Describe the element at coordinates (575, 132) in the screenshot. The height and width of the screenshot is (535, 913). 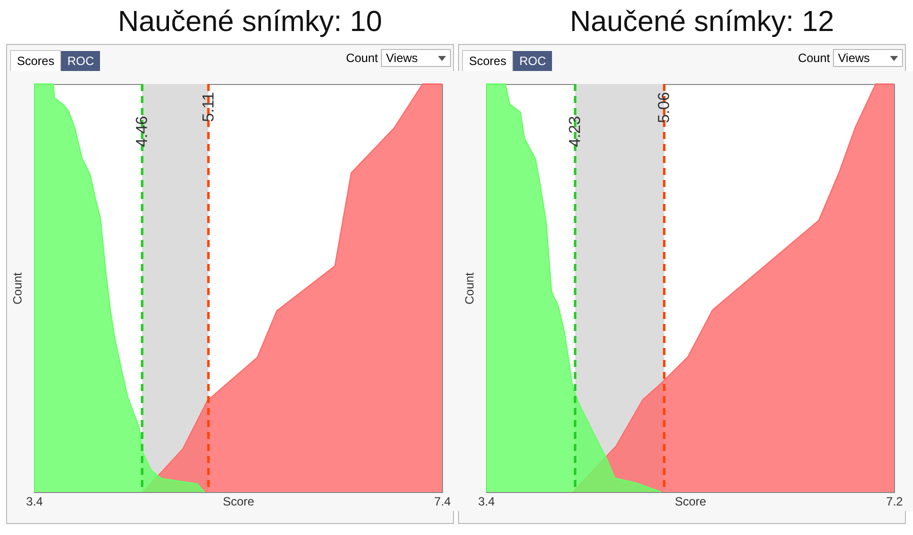
I see `ref-line-label: 4.23` at that location.